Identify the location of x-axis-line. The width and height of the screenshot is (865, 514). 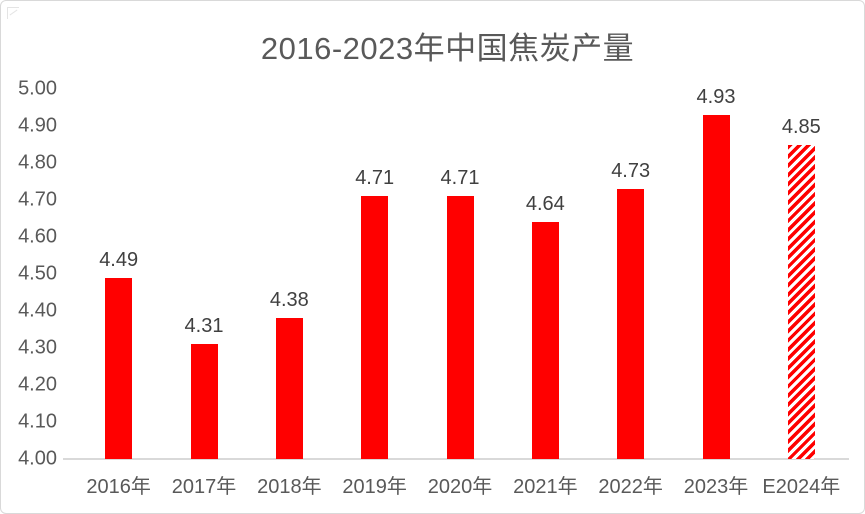
(456, 459).